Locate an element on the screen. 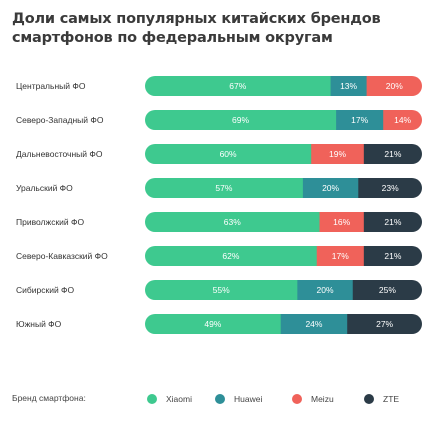 The width and height of the screenshot is (438, 430). data-label: 49% is located at coordinates (212, 324).